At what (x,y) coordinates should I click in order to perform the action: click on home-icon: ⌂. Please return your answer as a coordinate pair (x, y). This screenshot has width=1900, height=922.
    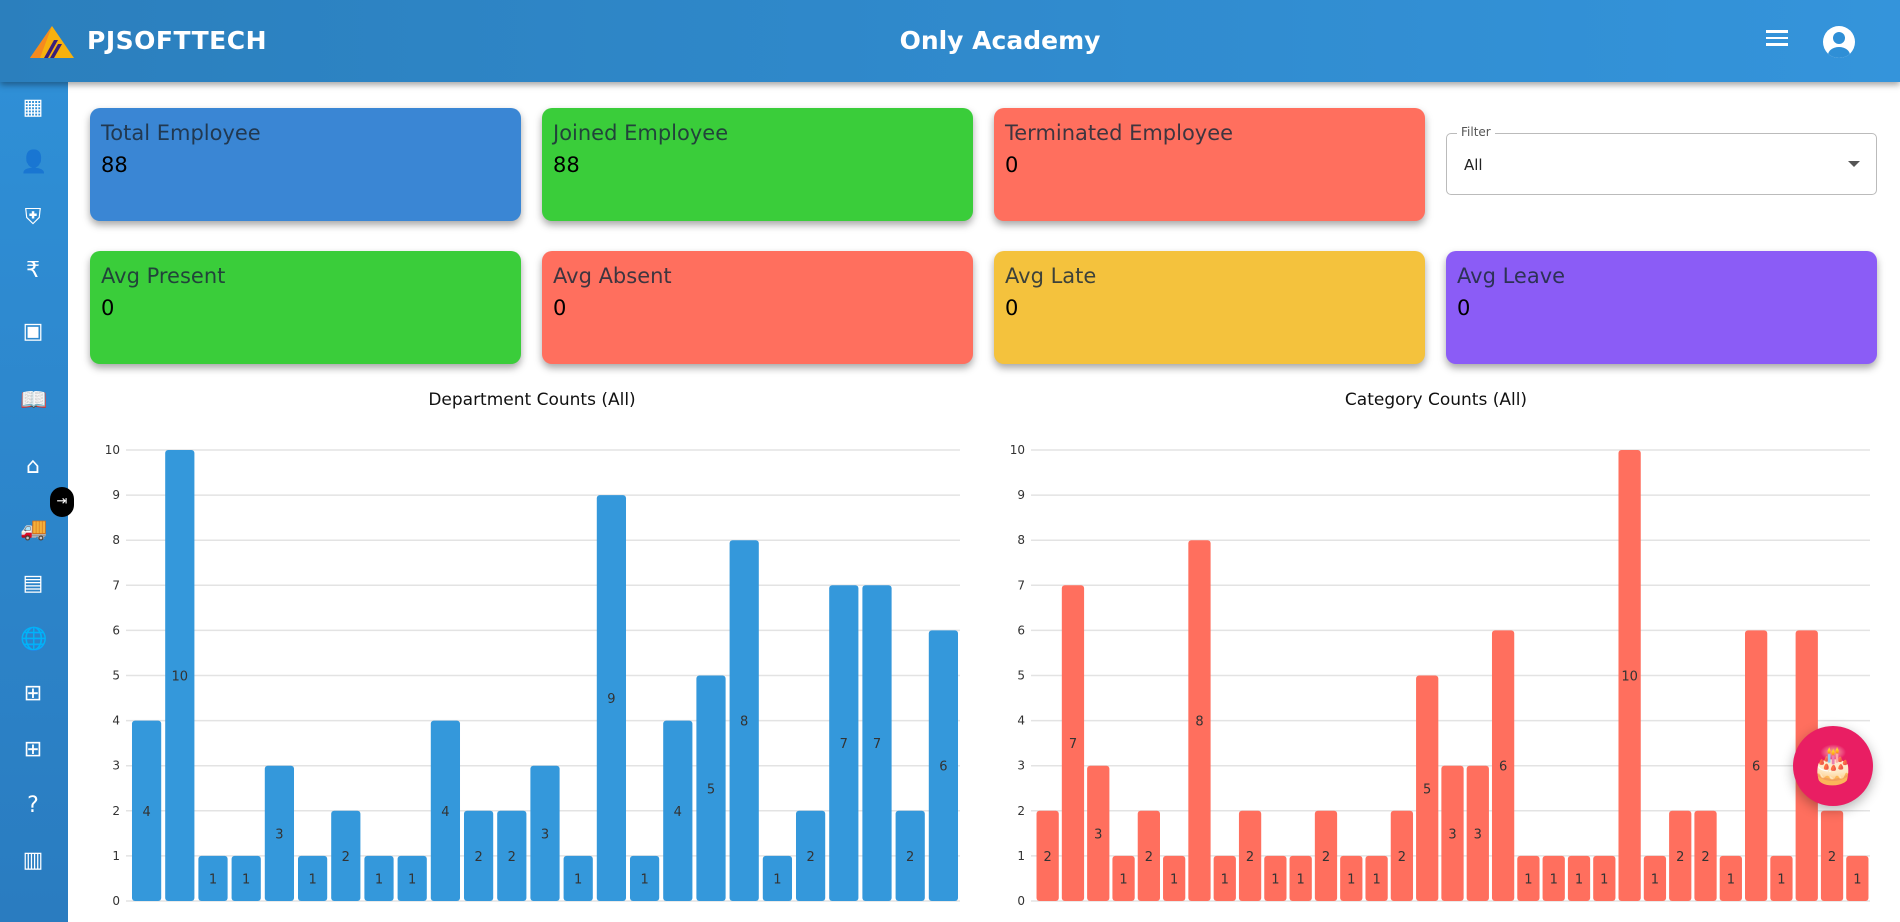
    Looking at the image, I should click on (33, 466).